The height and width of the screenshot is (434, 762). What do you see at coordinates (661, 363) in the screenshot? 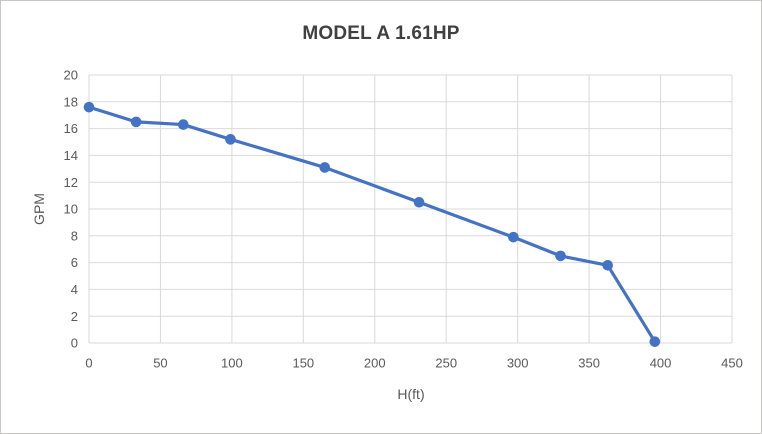
I see `x-tick-label: 400` at bounding box center [661, 363].